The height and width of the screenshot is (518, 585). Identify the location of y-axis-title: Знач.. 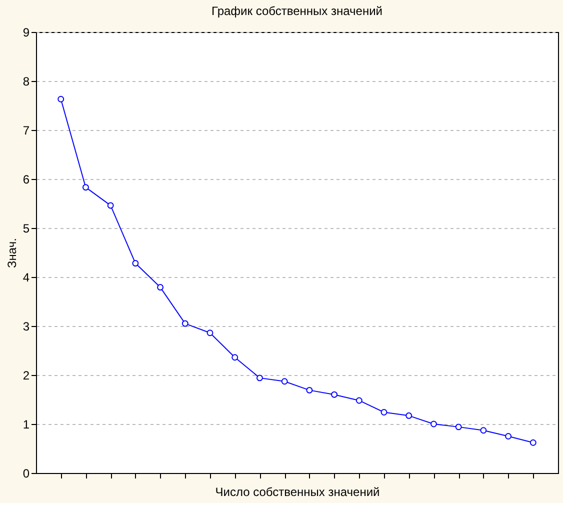
(11, 253).